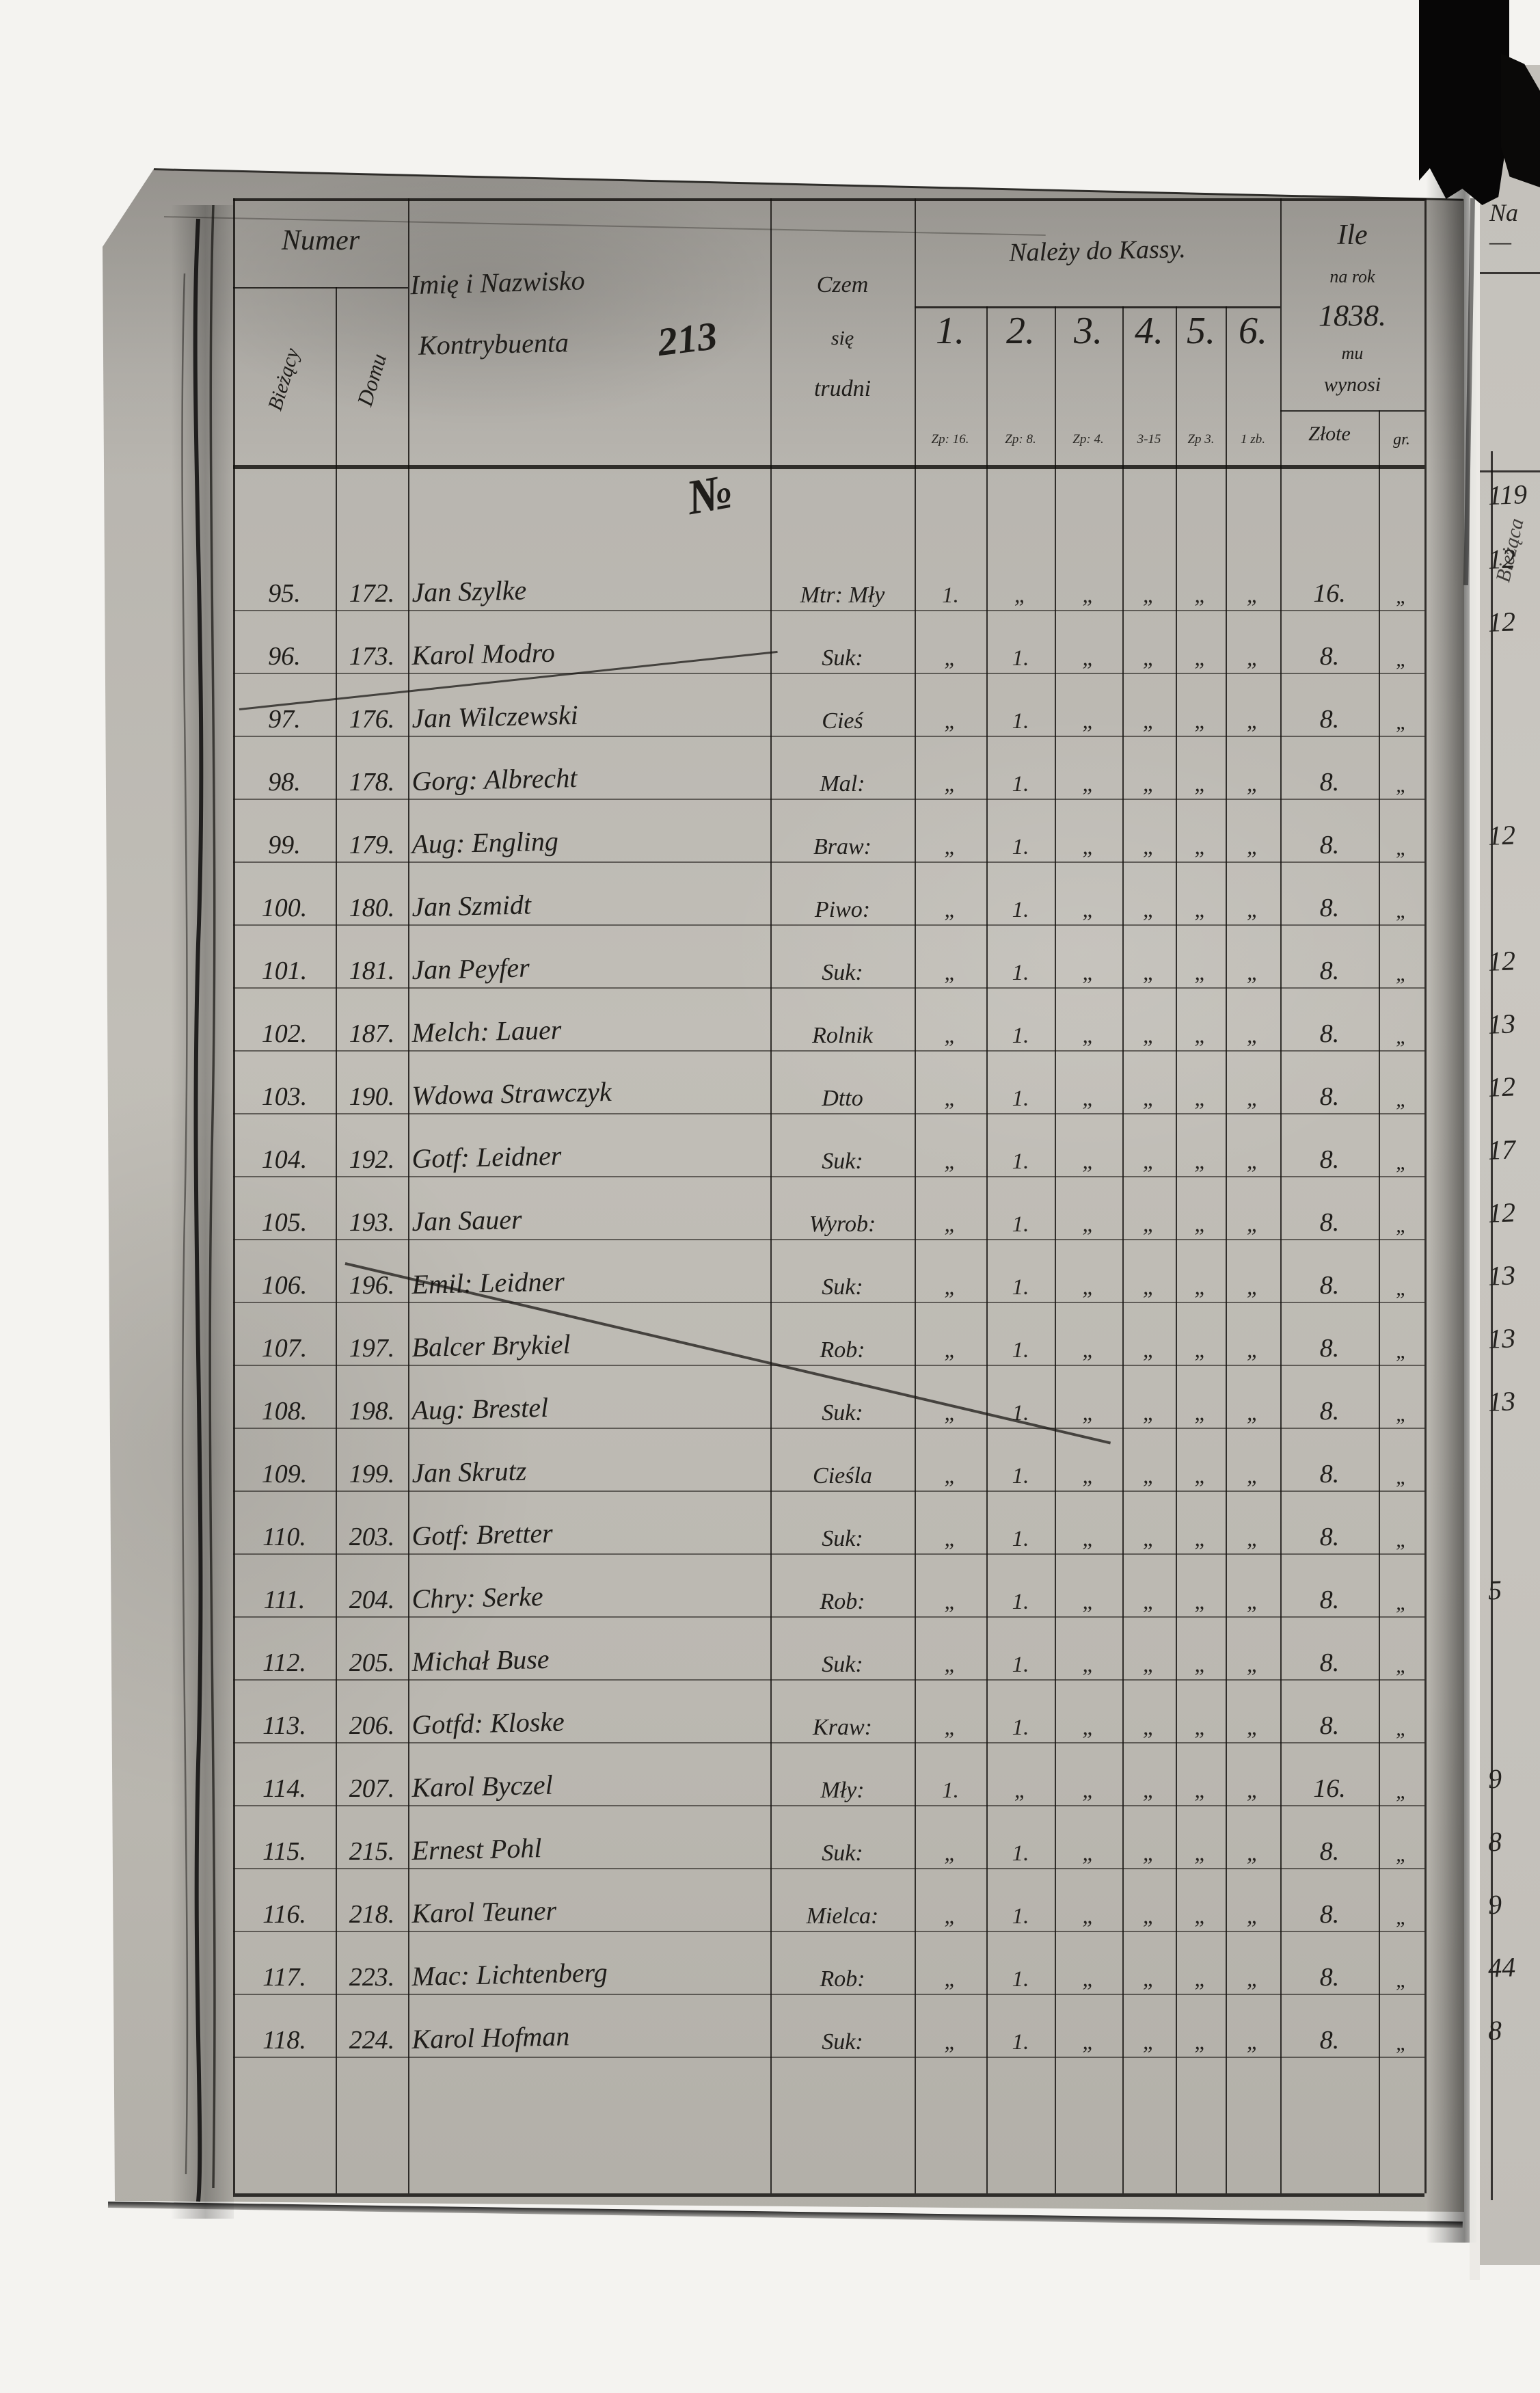 This screenshot has height=2393, width=1540. Describe the element at coordinates (488, 1283) in the screenshot. I see `contributor-name-cell: Emil: Leidner` at that location.